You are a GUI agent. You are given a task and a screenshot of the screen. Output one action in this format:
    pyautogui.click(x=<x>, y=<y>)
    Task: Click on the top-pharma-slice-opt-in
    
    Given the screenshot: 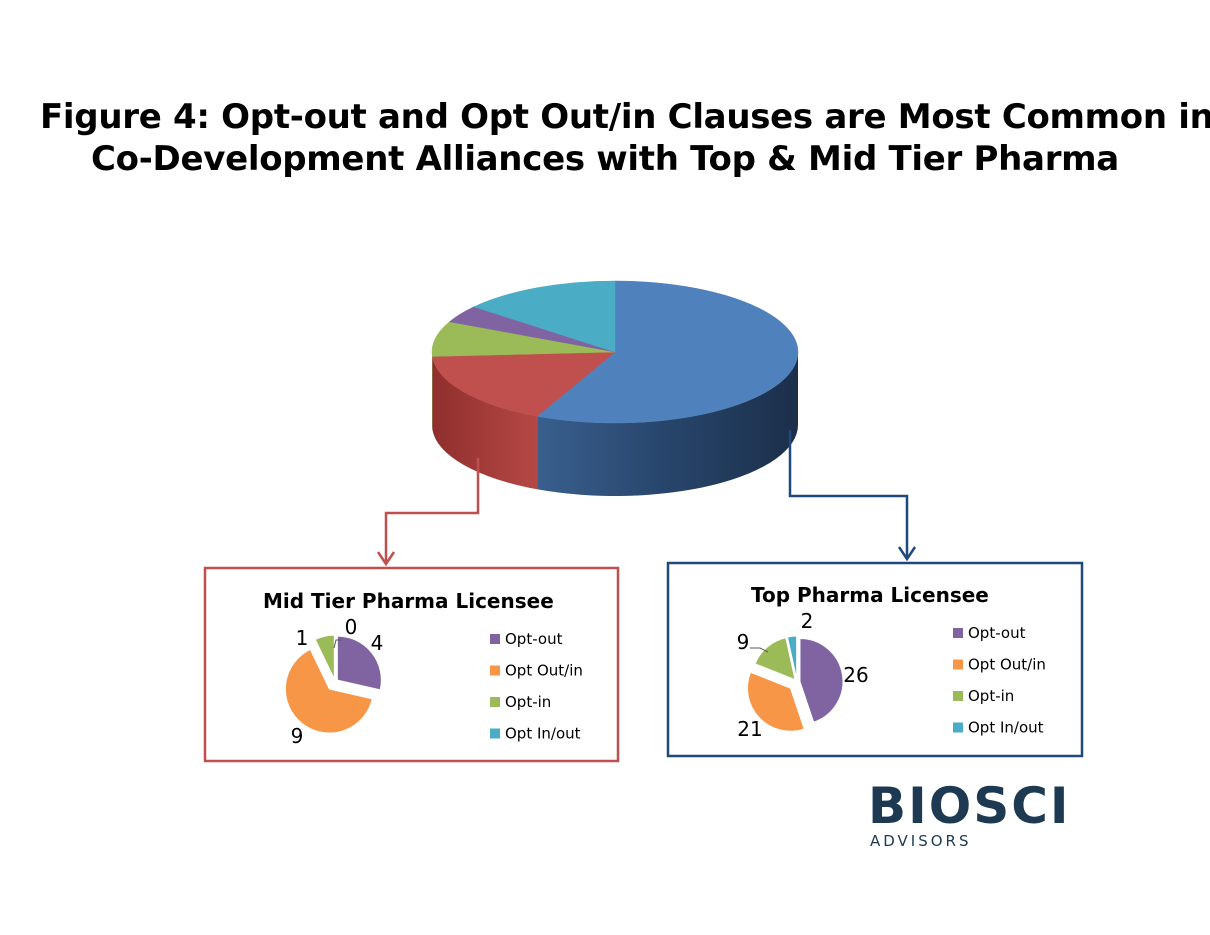 What is the action you would take?
    pyautogui.click(x=775, y=659)
    